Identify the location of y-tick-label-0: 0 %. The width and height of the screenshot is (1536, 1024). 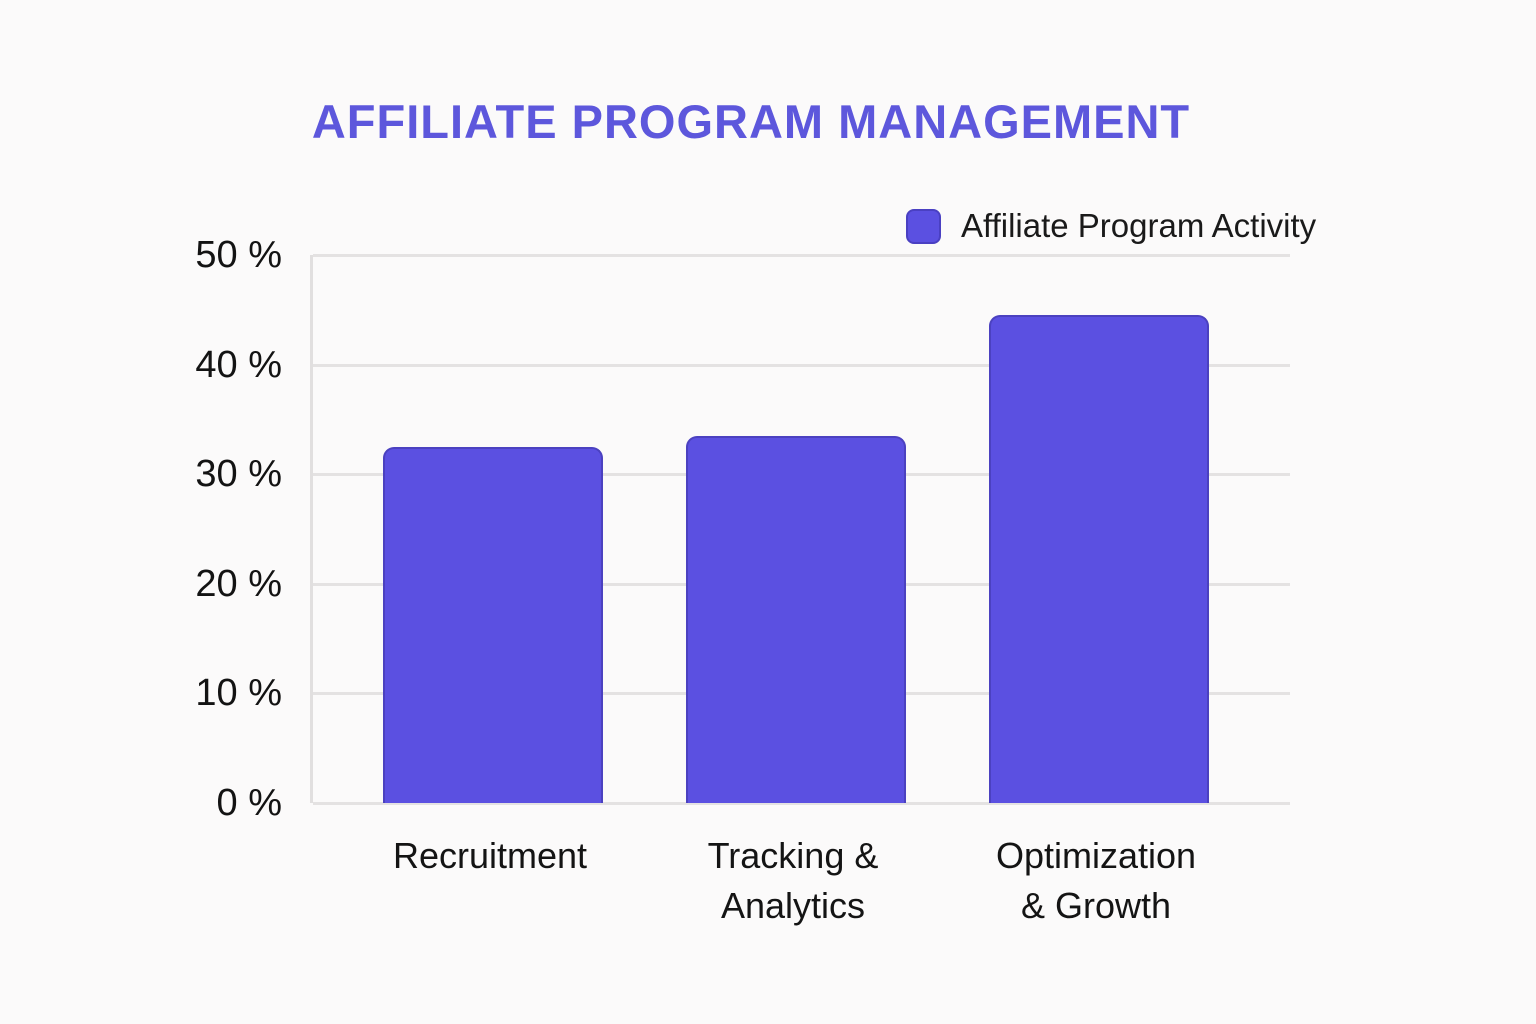
(249, 803).